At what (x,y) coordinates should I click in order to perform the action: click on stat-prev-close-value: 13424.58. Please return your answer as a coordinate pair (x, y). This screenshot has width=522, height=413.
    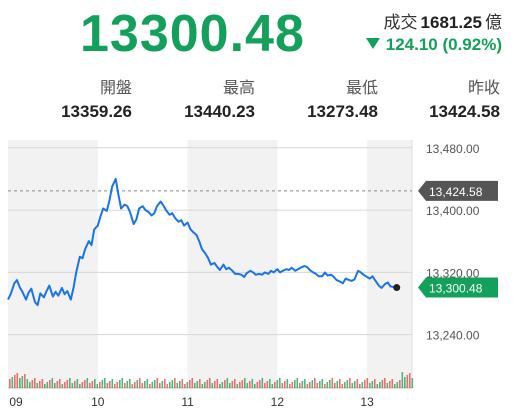
    Looking at the image, I should click on (464, 111).